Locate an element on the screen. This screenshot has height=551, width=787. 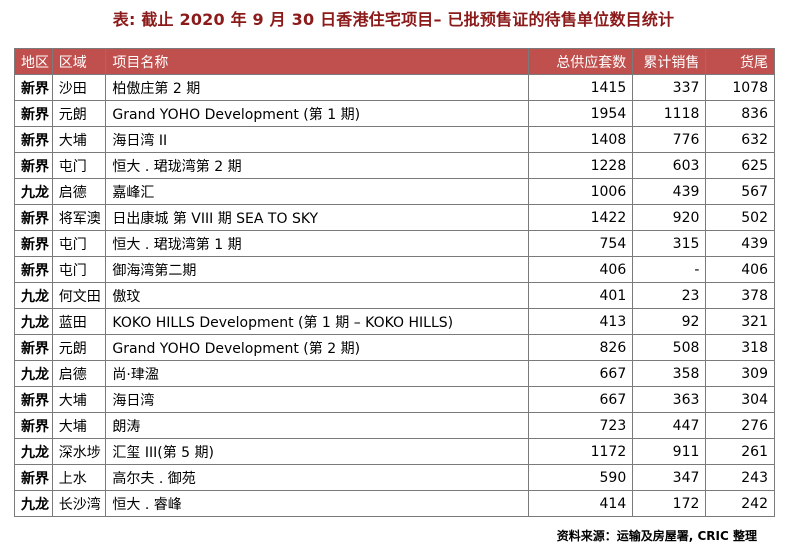
cell-total-supply: 723 is located at coordinates (581, 425).